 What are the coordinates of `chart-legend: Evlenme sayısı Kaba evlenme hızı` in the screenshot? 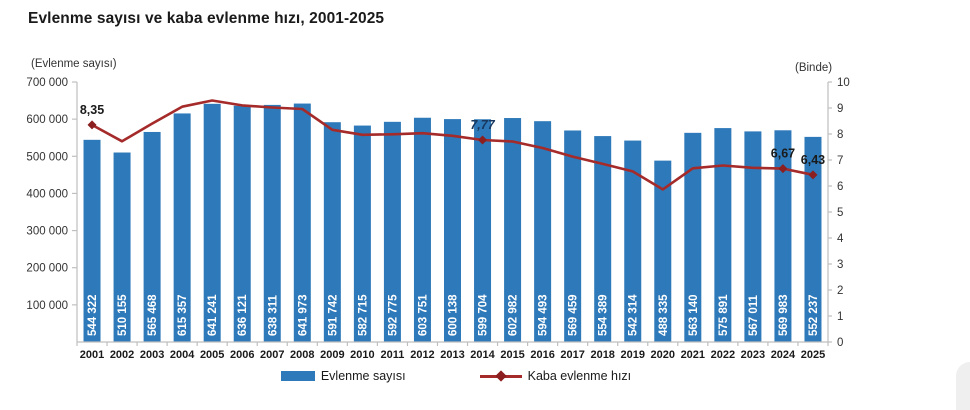 It's located at (456, 376).